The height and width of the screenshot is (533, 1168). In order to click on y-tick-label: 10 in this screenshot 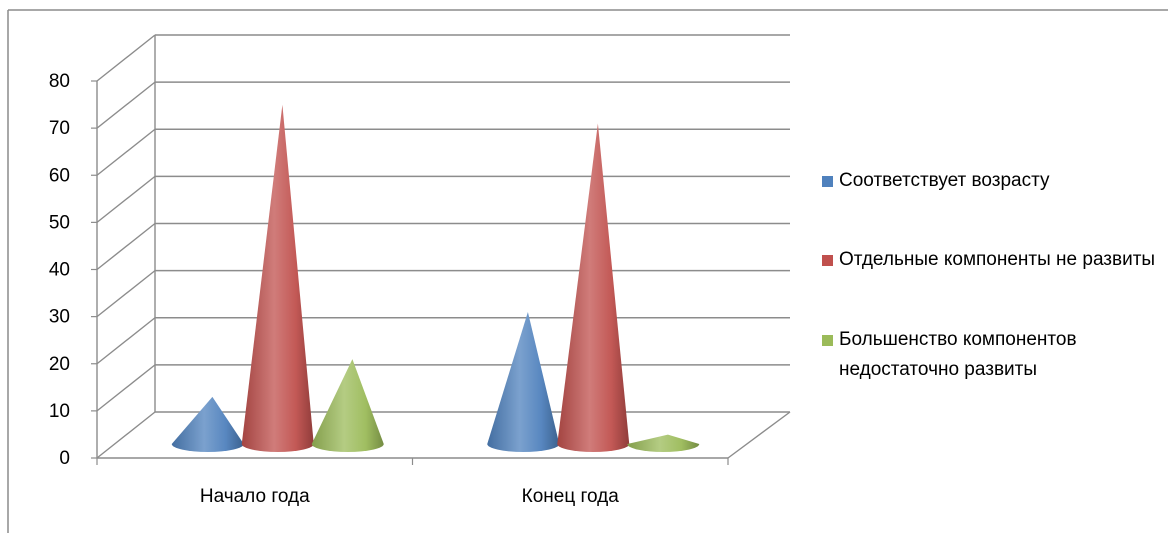, I will do `click(59, 411)`.